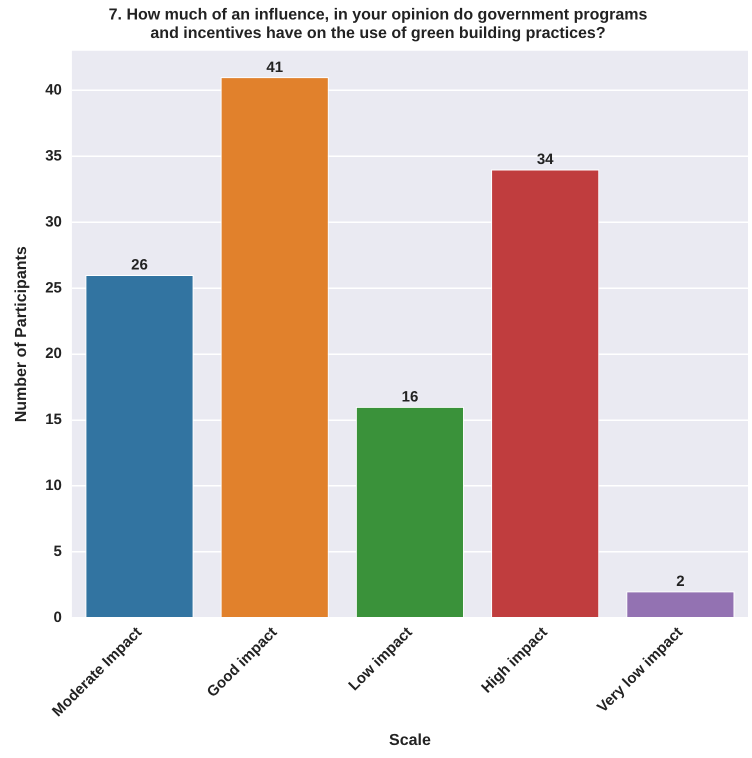 The image size is (752, 758). What do you see at coordinates (53, 287) in the screenshot?
I see `y-tick-label: 25` at bounding box center [53, 287].